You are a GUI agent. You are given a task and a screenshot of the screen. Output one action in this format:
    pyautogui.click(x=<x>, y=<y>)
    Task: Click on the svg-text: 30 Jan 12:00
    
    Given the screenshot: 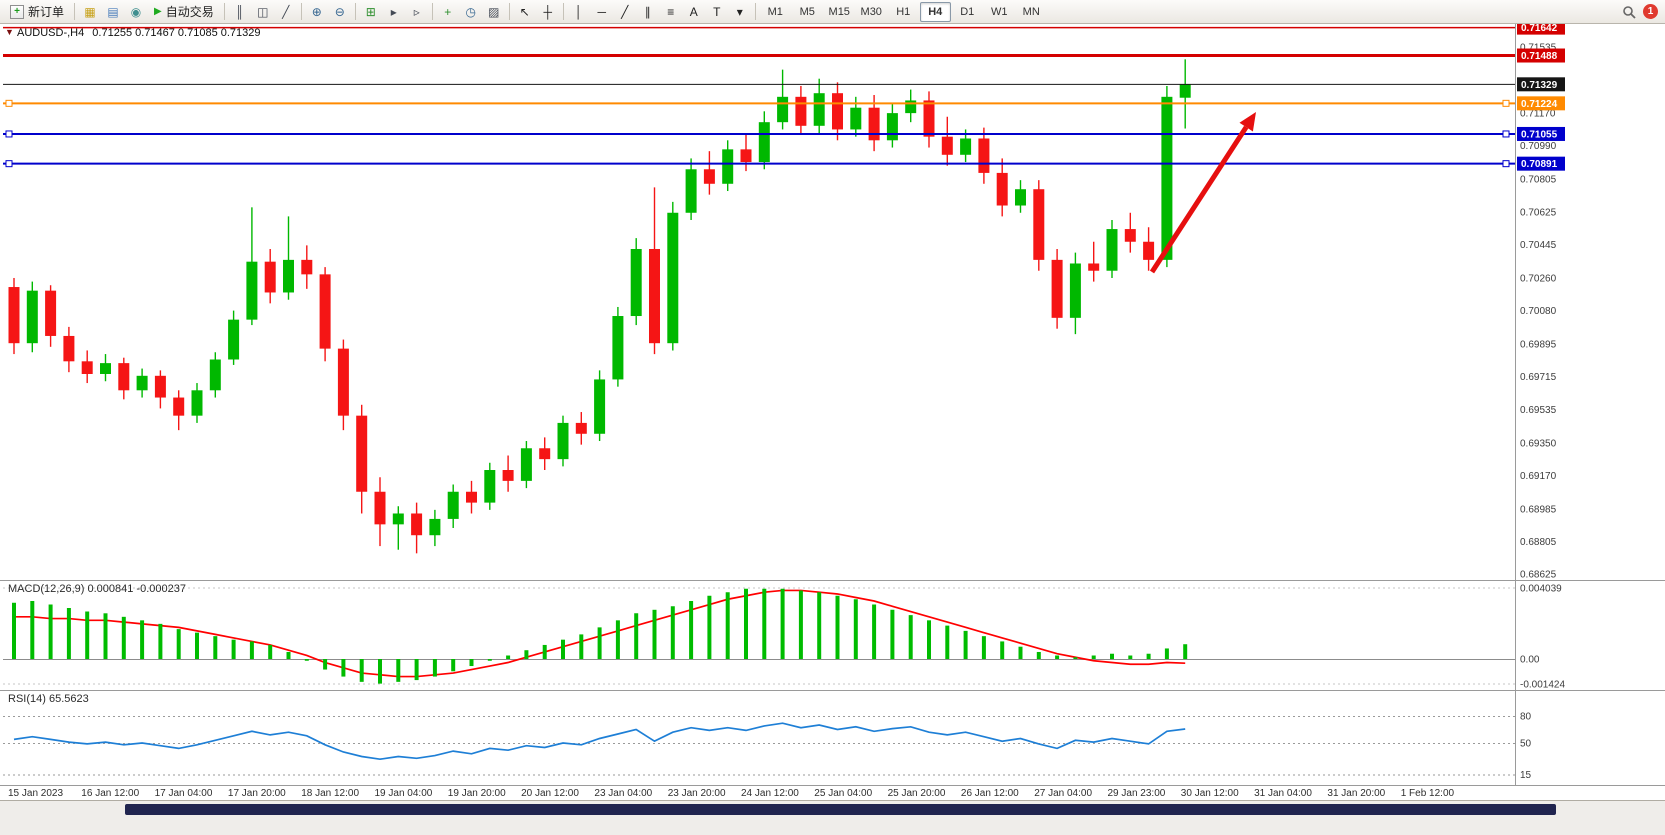 What is the action you would take?
    pyautogui.click(x=1210, y=793)
    